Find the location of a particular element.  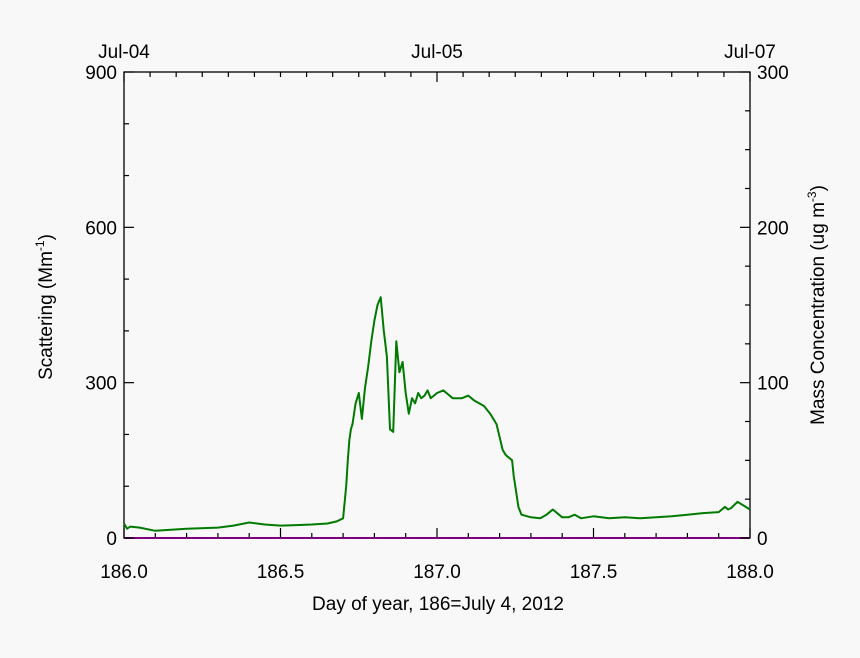

y-axis-title-superscript: -1 is located at coordinates (40, 245).